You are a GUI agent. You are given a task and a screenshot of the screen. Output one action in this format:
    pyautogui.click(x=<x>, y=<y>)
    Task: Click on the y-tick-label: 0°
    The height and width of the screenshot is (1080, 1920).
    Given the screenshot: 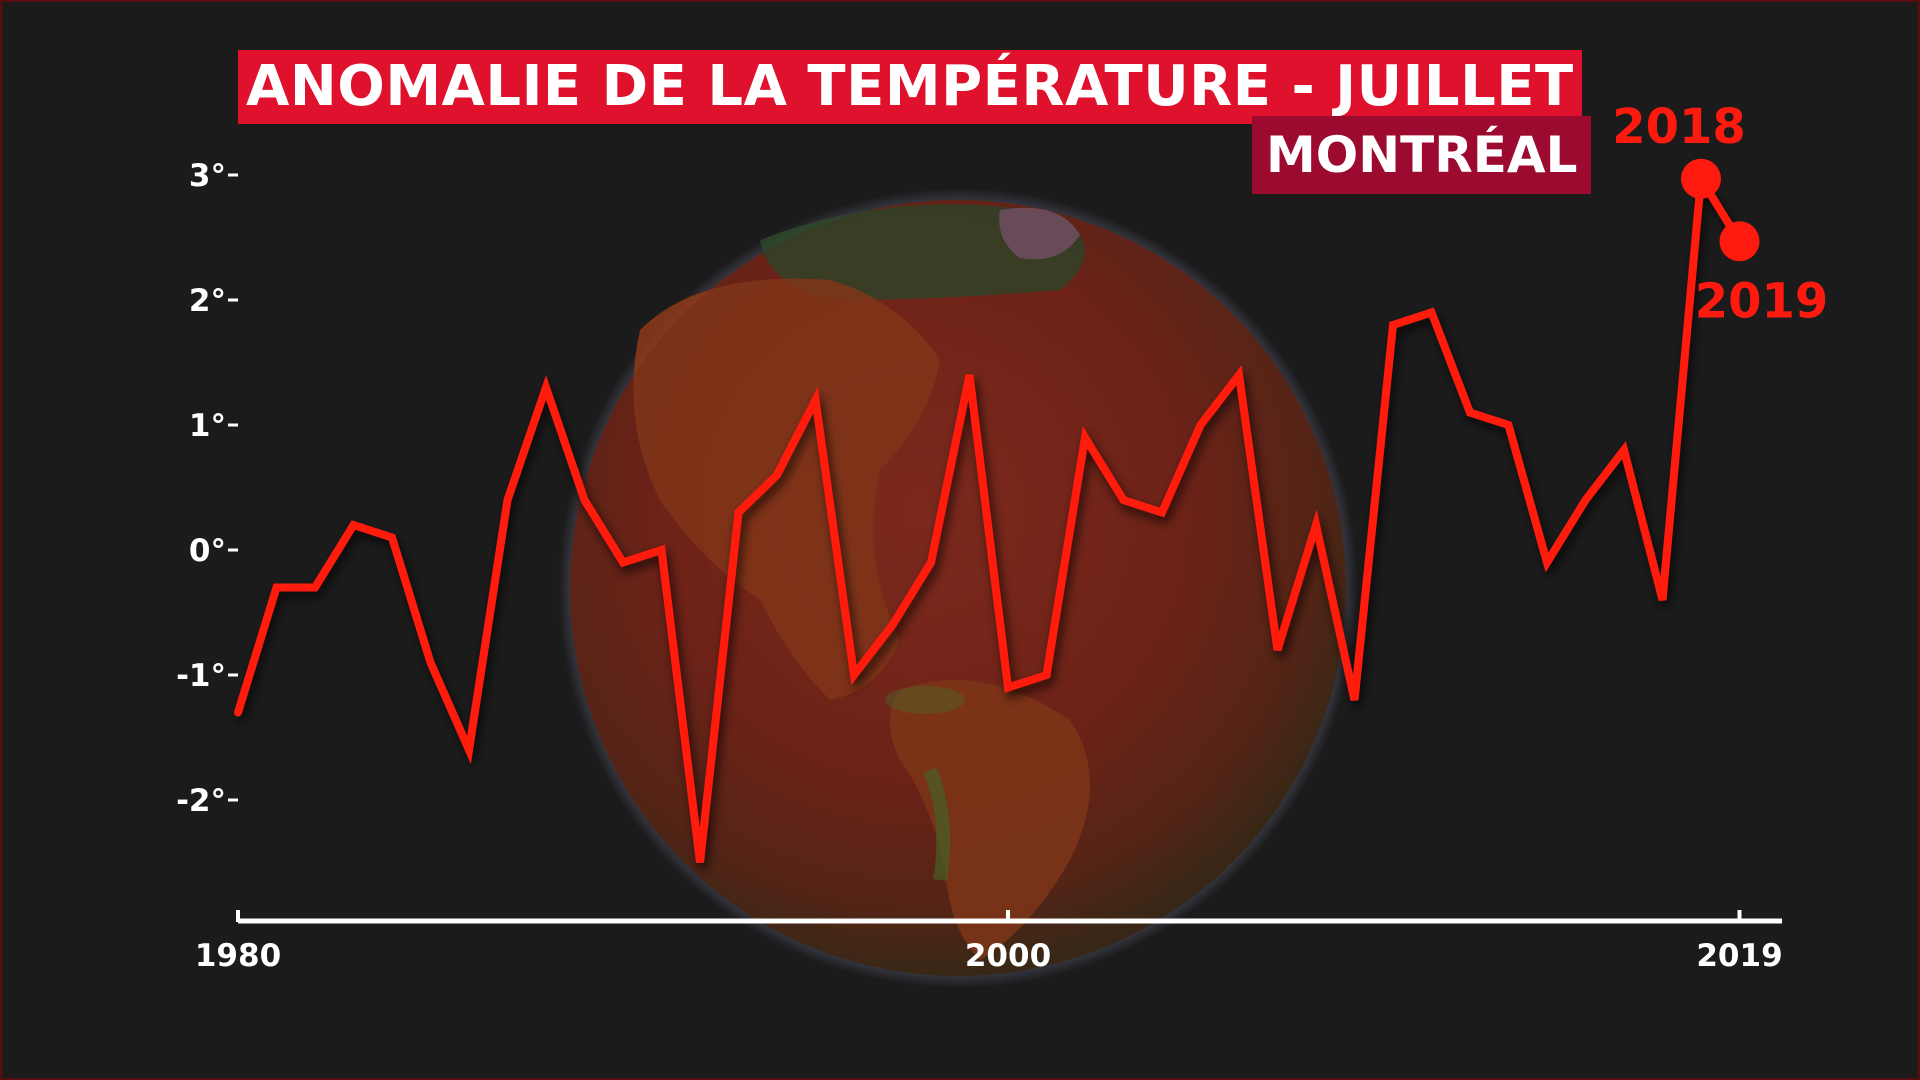 What is the action you would take?
    pyautogui.click(x=207, y=551)
    